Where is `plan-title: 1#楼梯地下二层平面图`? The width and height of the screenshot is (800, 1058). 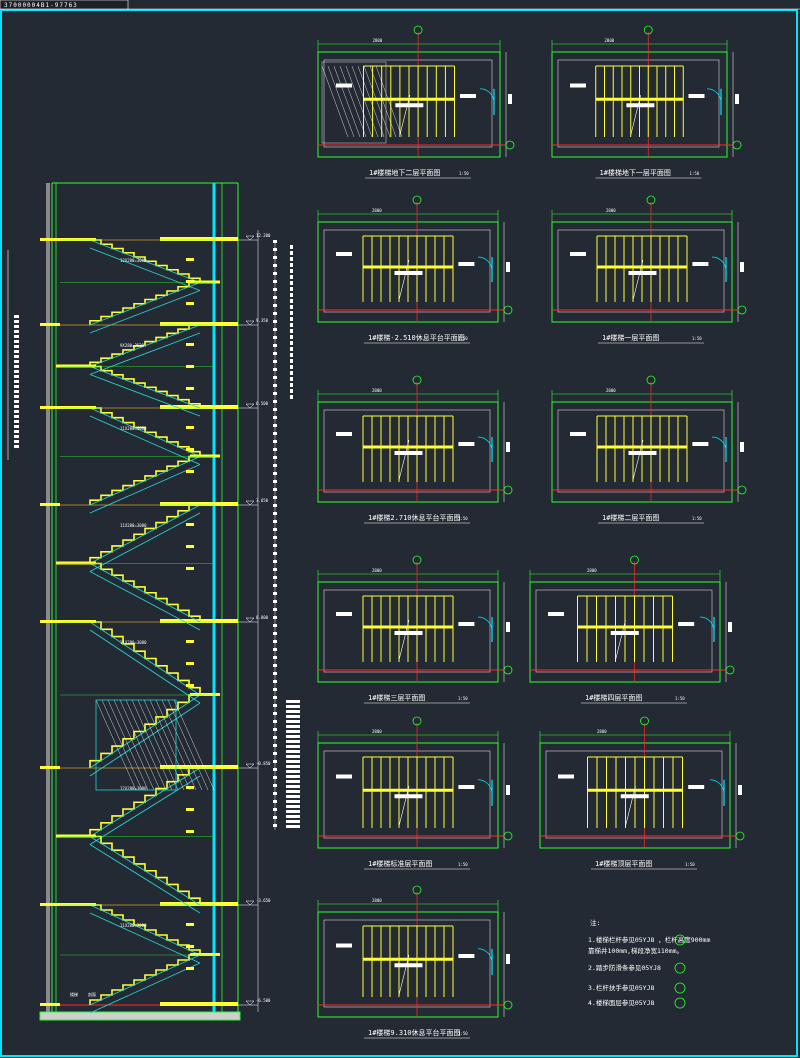 plan-title: 1#楼梯地下二层平面图 is located at coordinates (404, 172).